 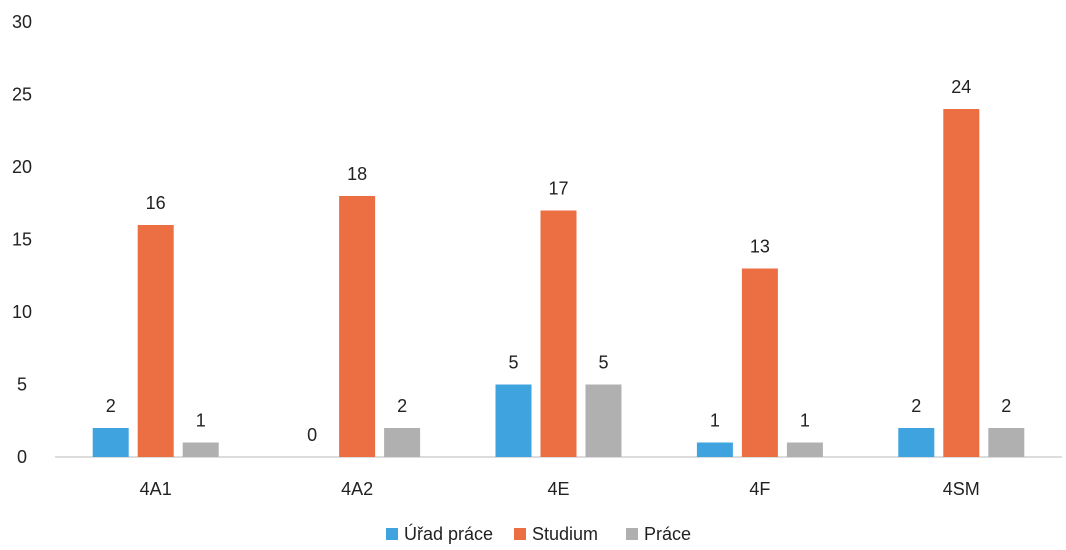 I want to click on y-tick-label: 25, so click(x=22, y=95).